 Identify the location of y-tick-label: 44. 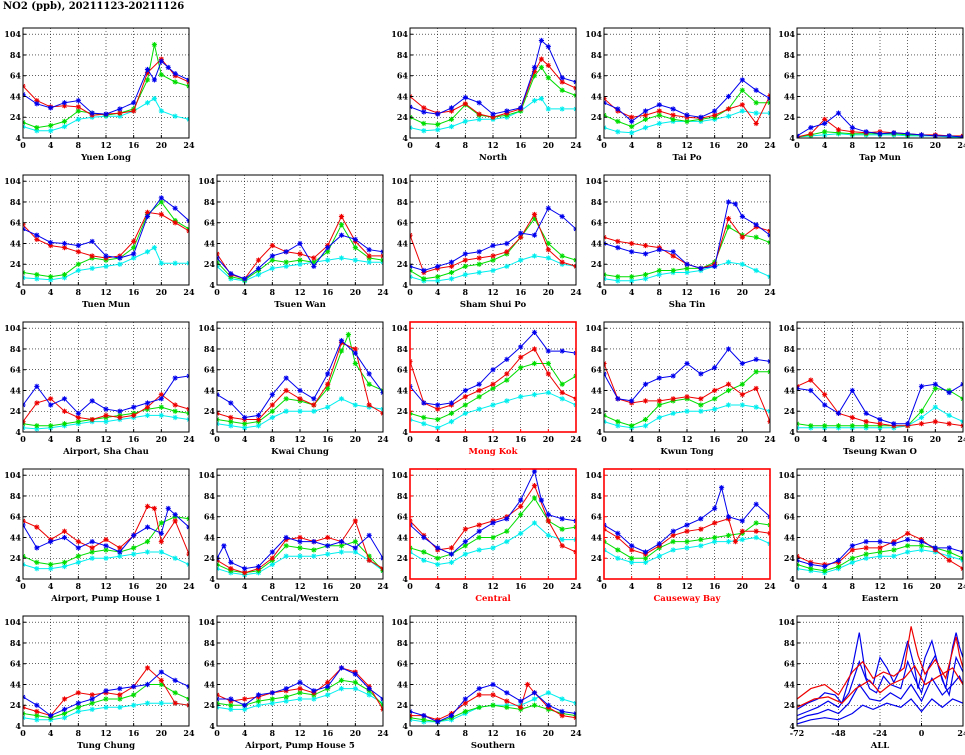
(403, 390).